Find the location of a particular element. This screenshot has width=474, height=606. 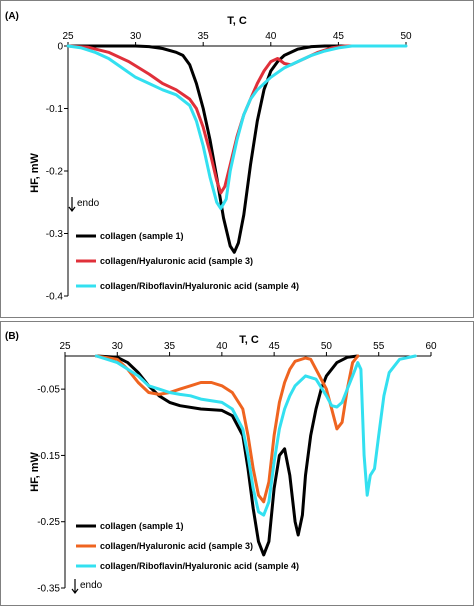

panel-a-x-tick-label: 35 is located at coordinates (204, 36).